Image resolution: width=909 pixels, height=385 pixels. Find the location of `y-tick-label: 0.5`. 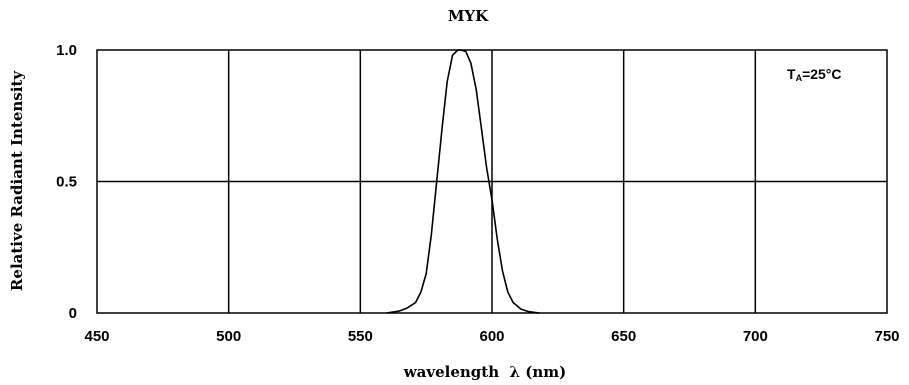

y-tick-label: 0.5 is located at coordinates (66, 182).